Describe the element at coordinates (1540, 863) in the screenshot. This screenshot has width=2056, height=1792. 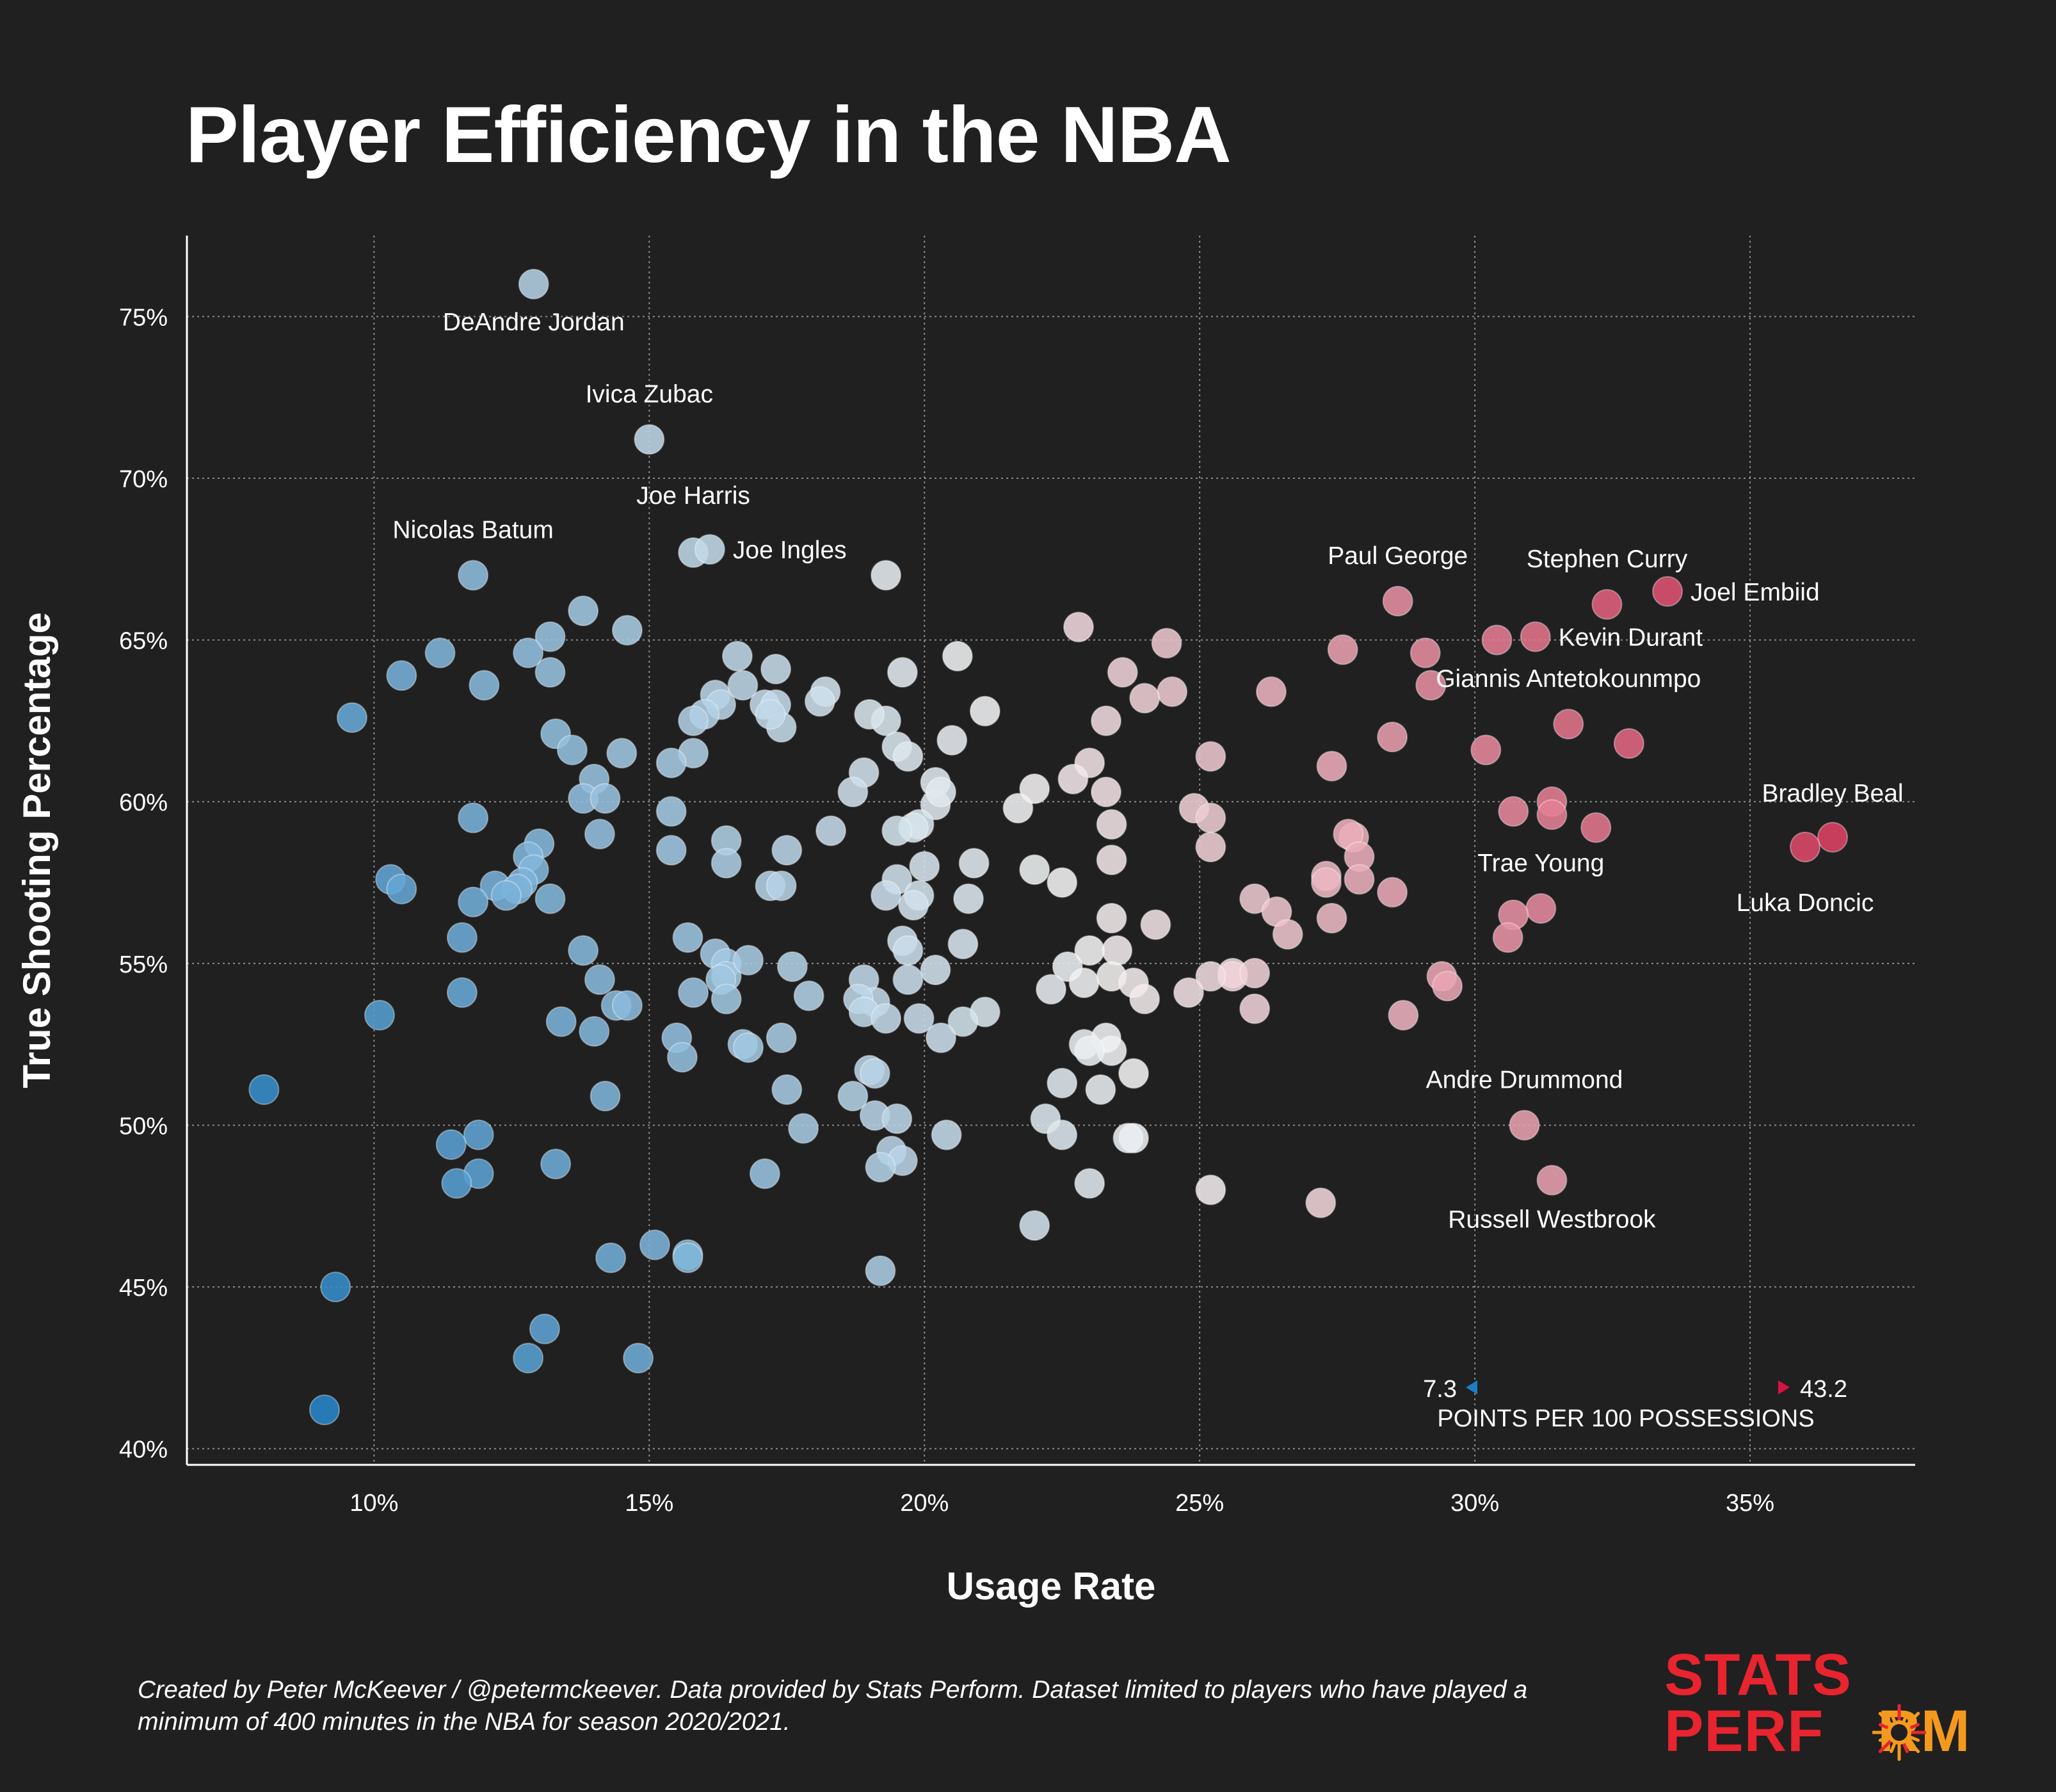
I see `player-label: Trae Young` at that location.